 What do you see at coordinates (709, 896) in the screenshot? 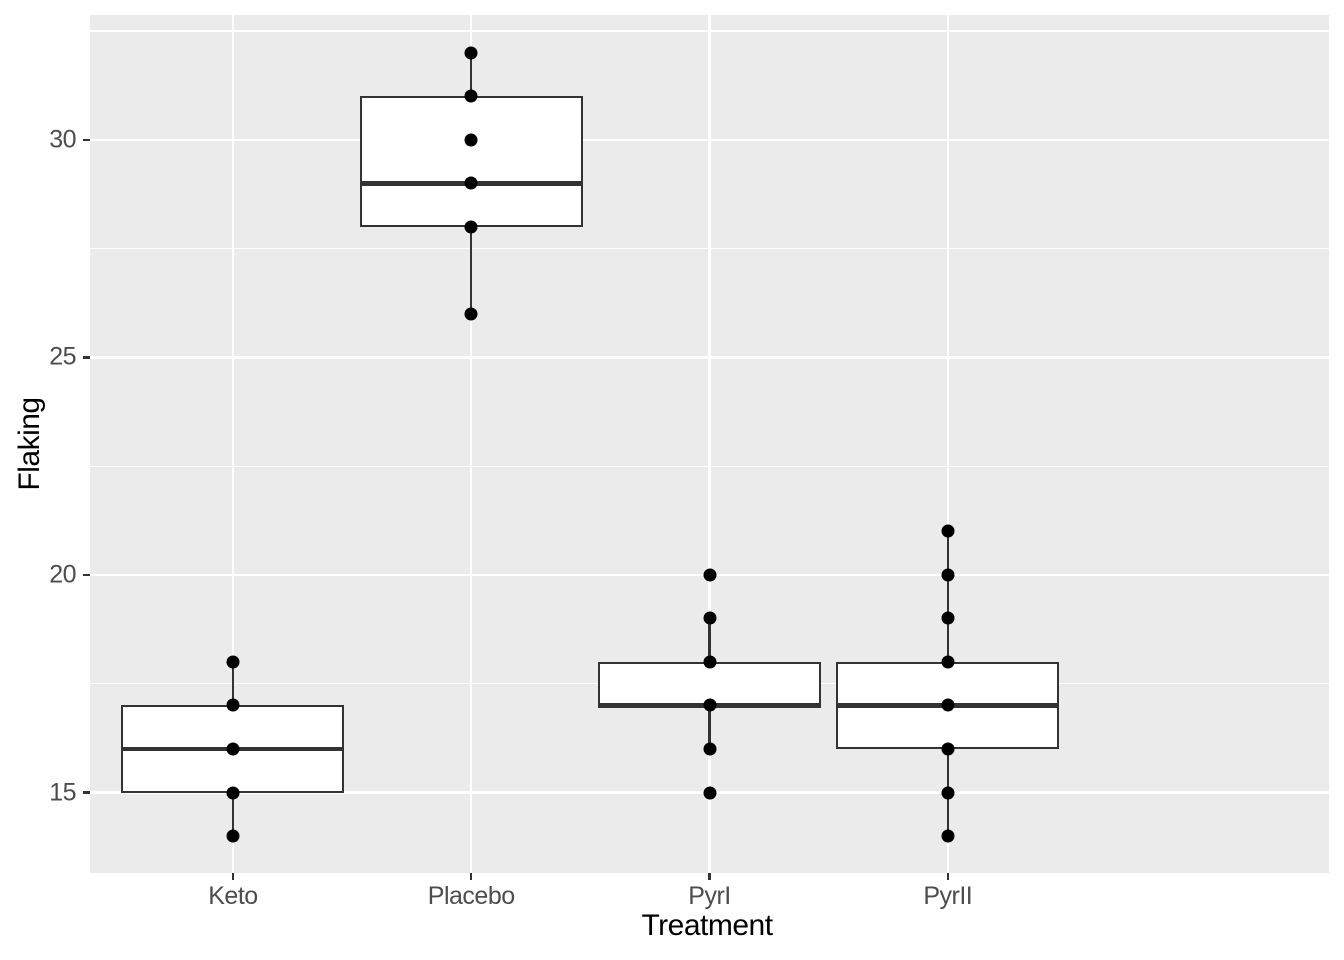
I see `x-tick-label: PyrI` at bounding box center [709, 896].